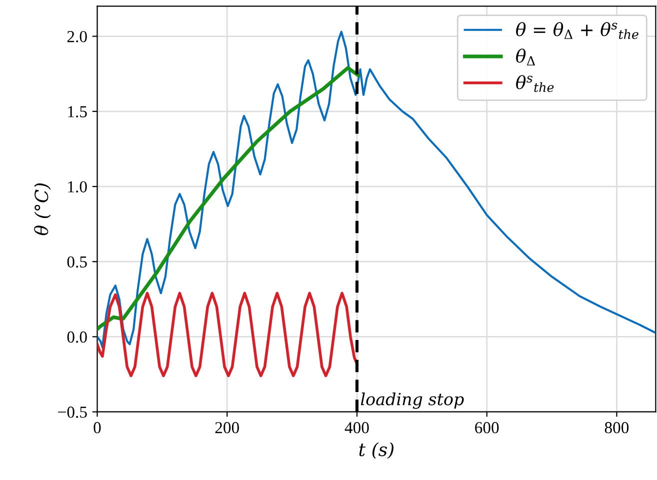 This screenshot has height=480, width=657. Describe the element at coordinates (577, 31) in the screenshot. I see `legend-label: θ = θ$_{Δ}$ + θ$^{s}$$_{the}$` at that location.